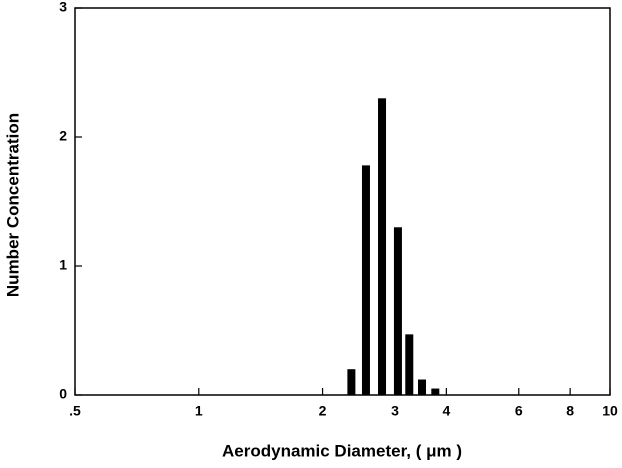  What do you see at coordinates (610, 411) in the screenshot?
I see `x-tick-label: 10` at bounding box center [610, 411].